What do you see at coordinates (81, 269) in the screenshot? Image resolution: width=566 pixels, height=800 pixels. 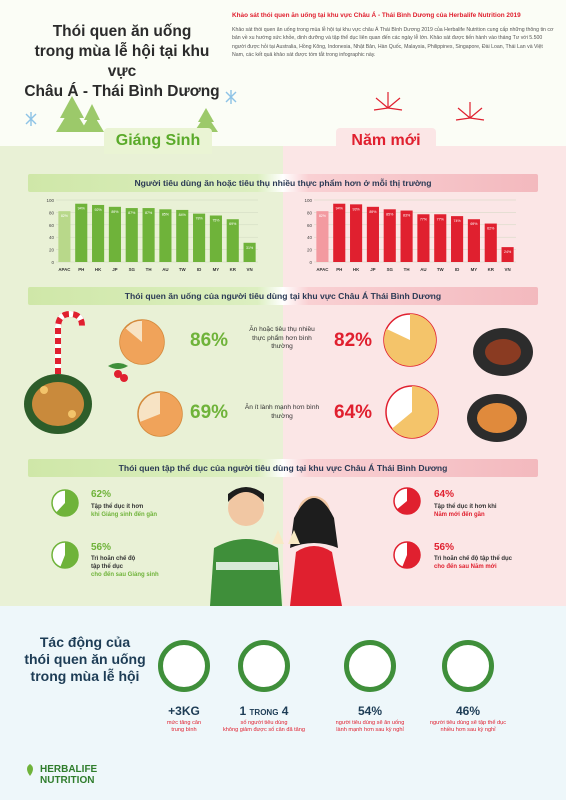 I see `x-tick-label: PH` at bounding box center [81, 269].